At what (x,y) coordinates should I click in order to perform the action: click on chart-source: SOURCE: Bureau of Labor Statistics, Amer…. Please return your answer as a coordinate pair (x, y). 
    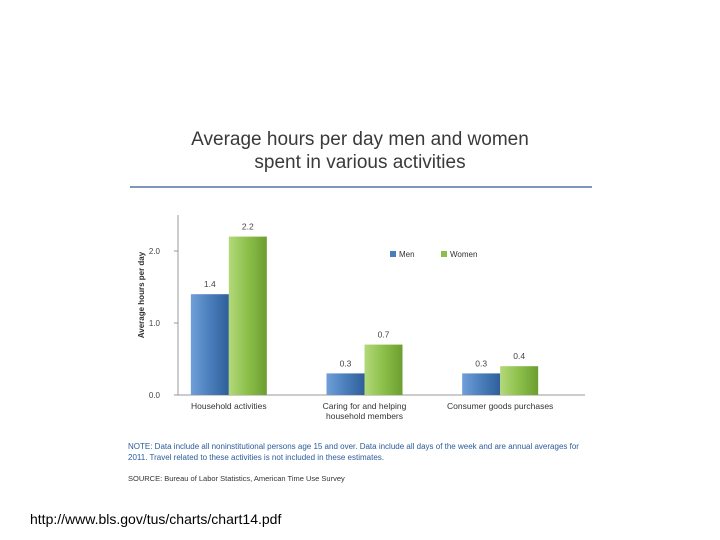
    Looking at the image, I should click on (236, 478).